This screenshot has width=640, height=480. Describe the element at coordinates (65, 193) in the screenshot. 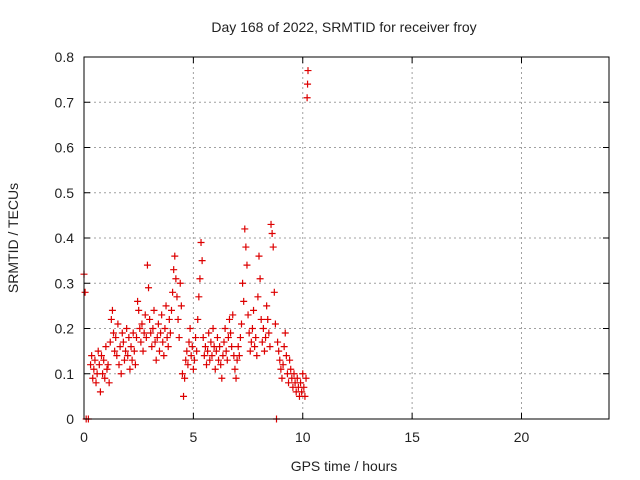

I see `y-tick-label: 0.5` at that location.